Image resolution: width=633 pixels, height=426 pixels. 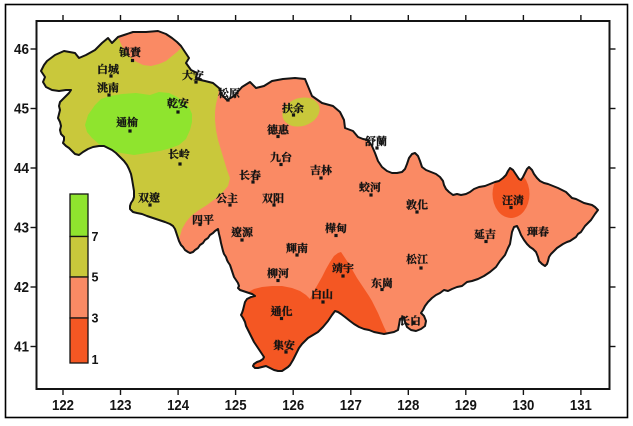 What do you see at coordinates (178, 405) in the screenshot?
I see `svg-text: 124` at bounding box center [178, 405].